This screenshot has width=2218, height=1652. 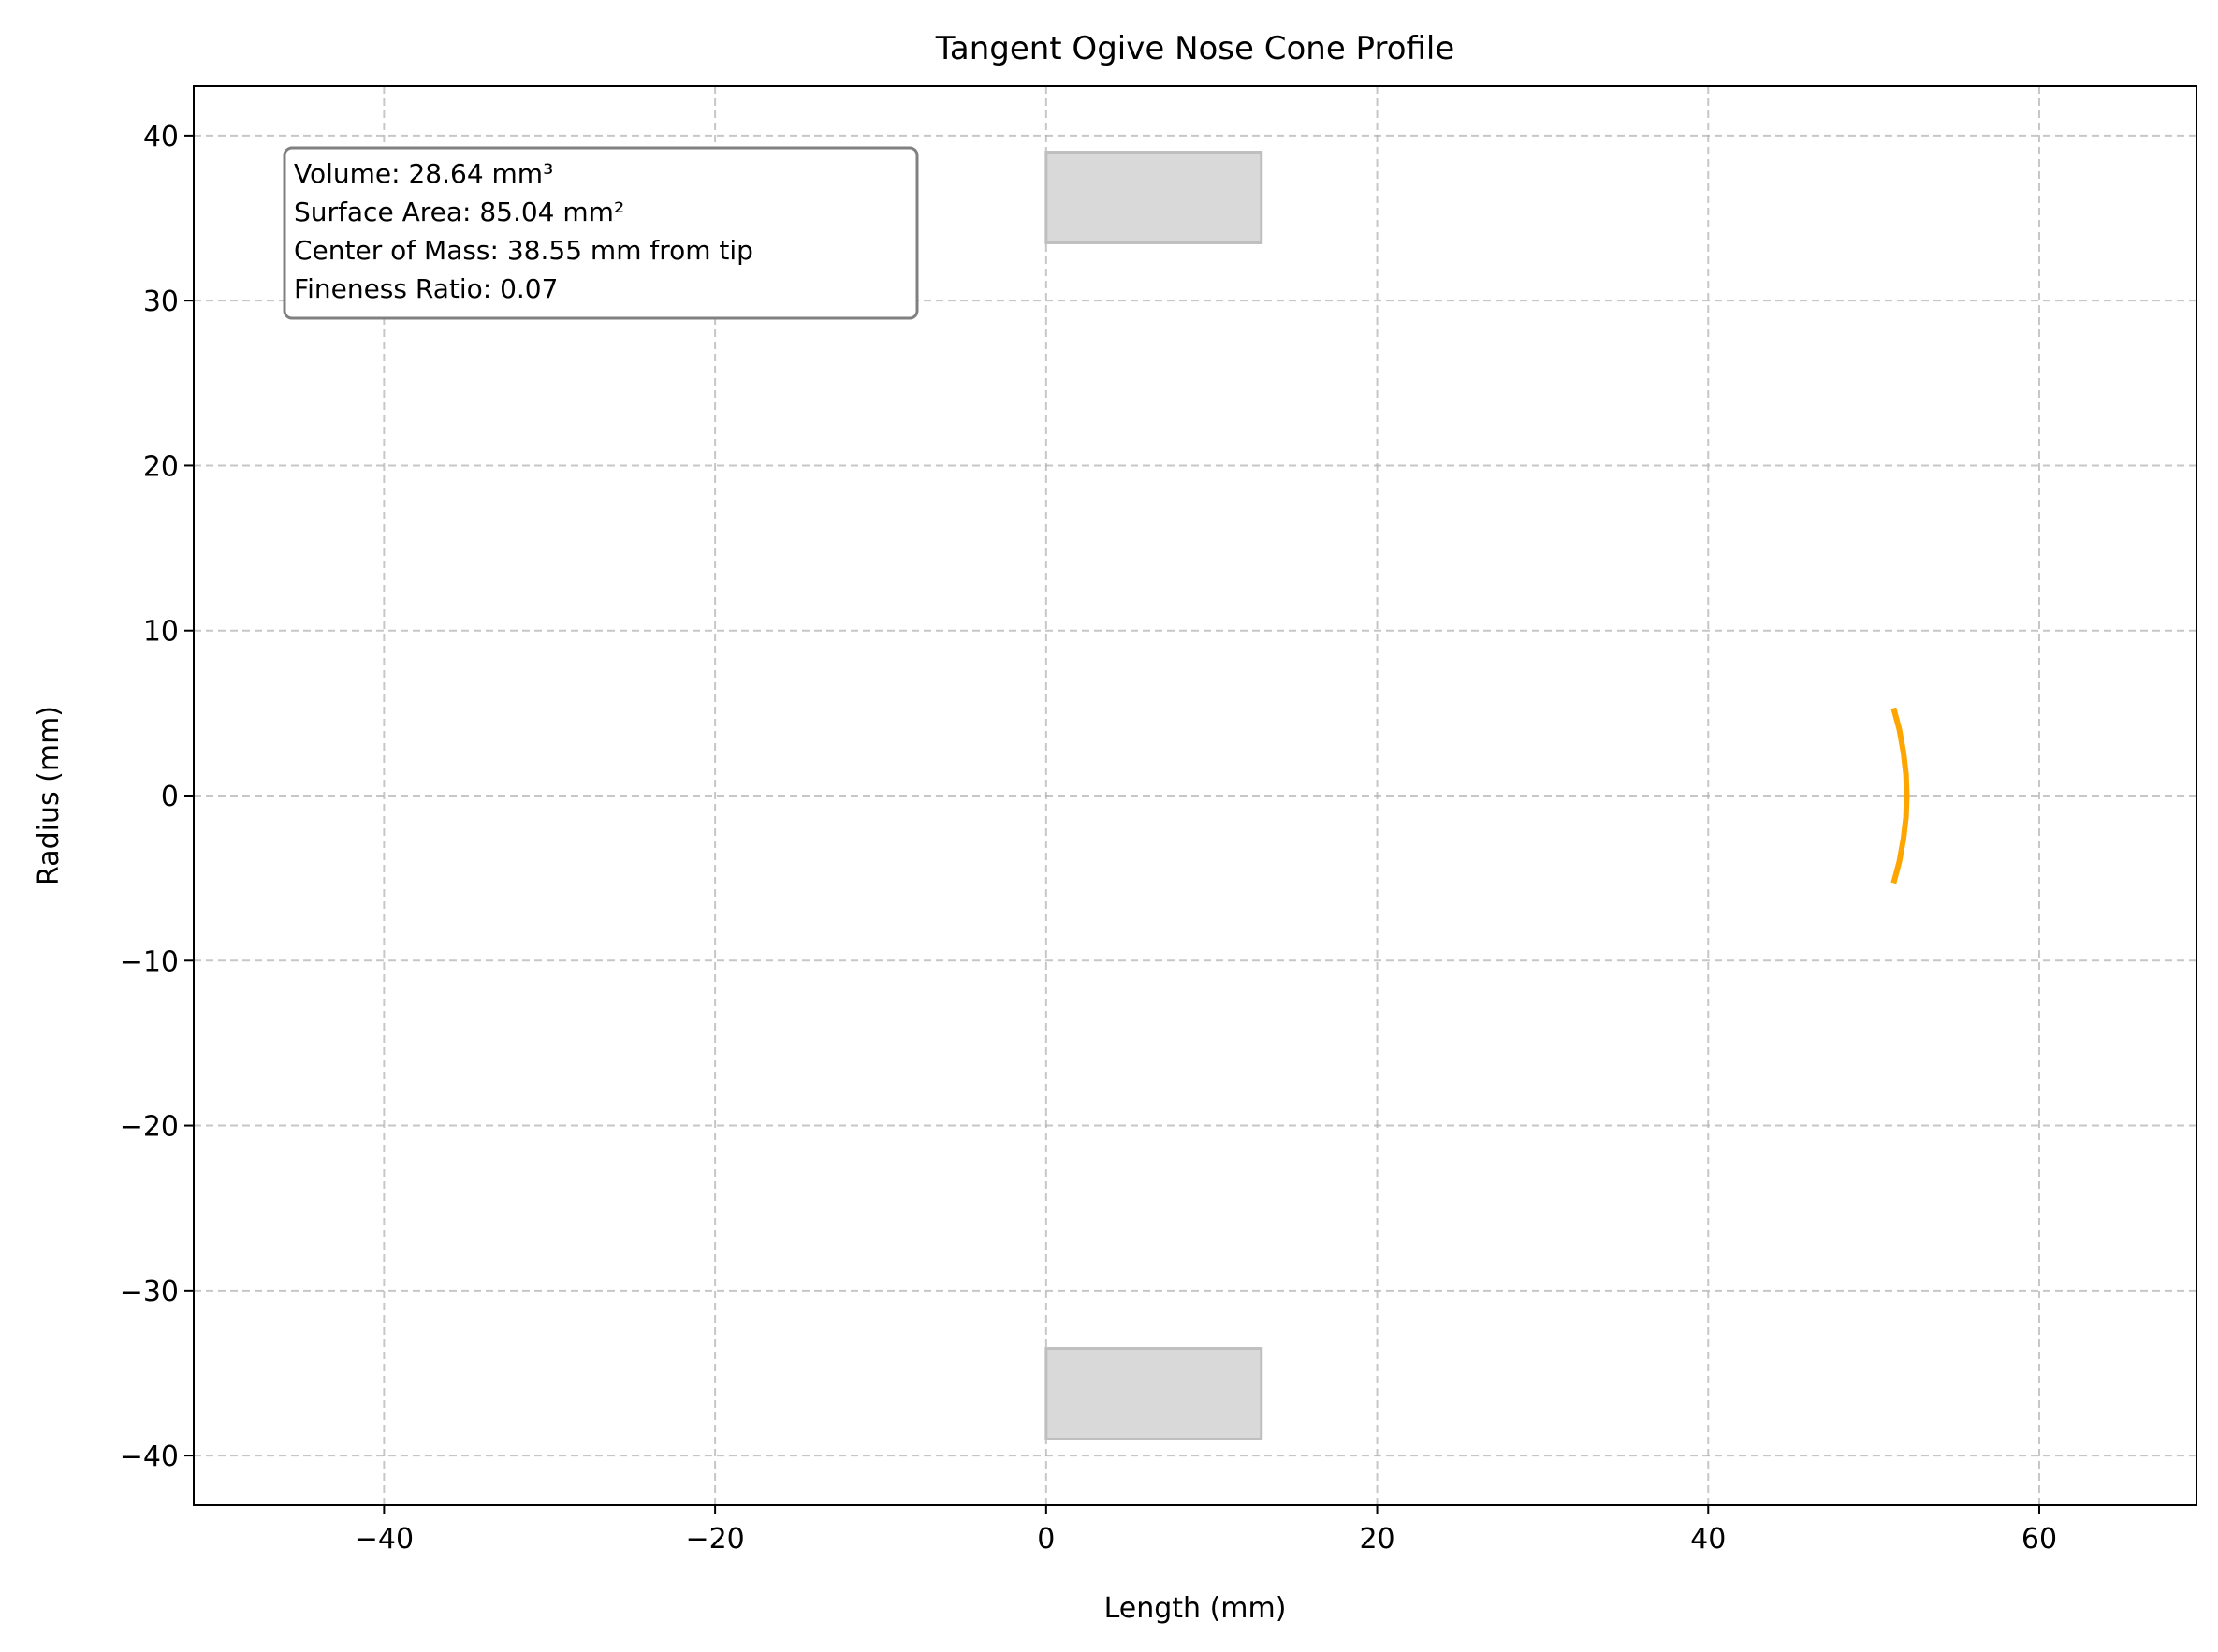 What do you see at coordinates (523, 250) in the screenshot?
I see `annotation-line-center-of-mass: Center of Mass: 38.55 mm from tip` at bounding box center [523, 250].